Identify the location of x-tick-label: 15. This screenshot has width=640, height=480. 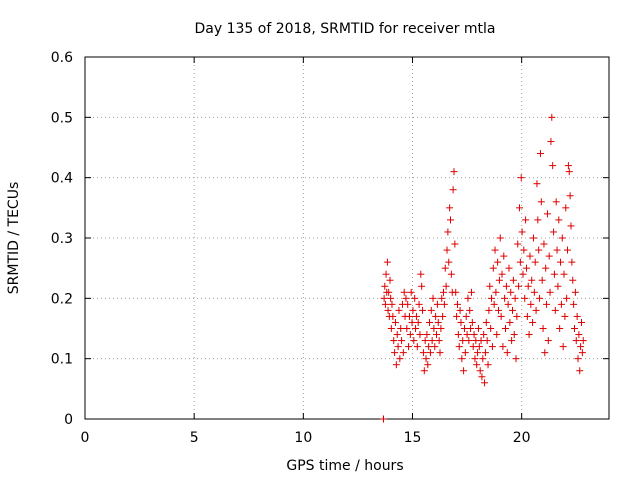
(413, 438).